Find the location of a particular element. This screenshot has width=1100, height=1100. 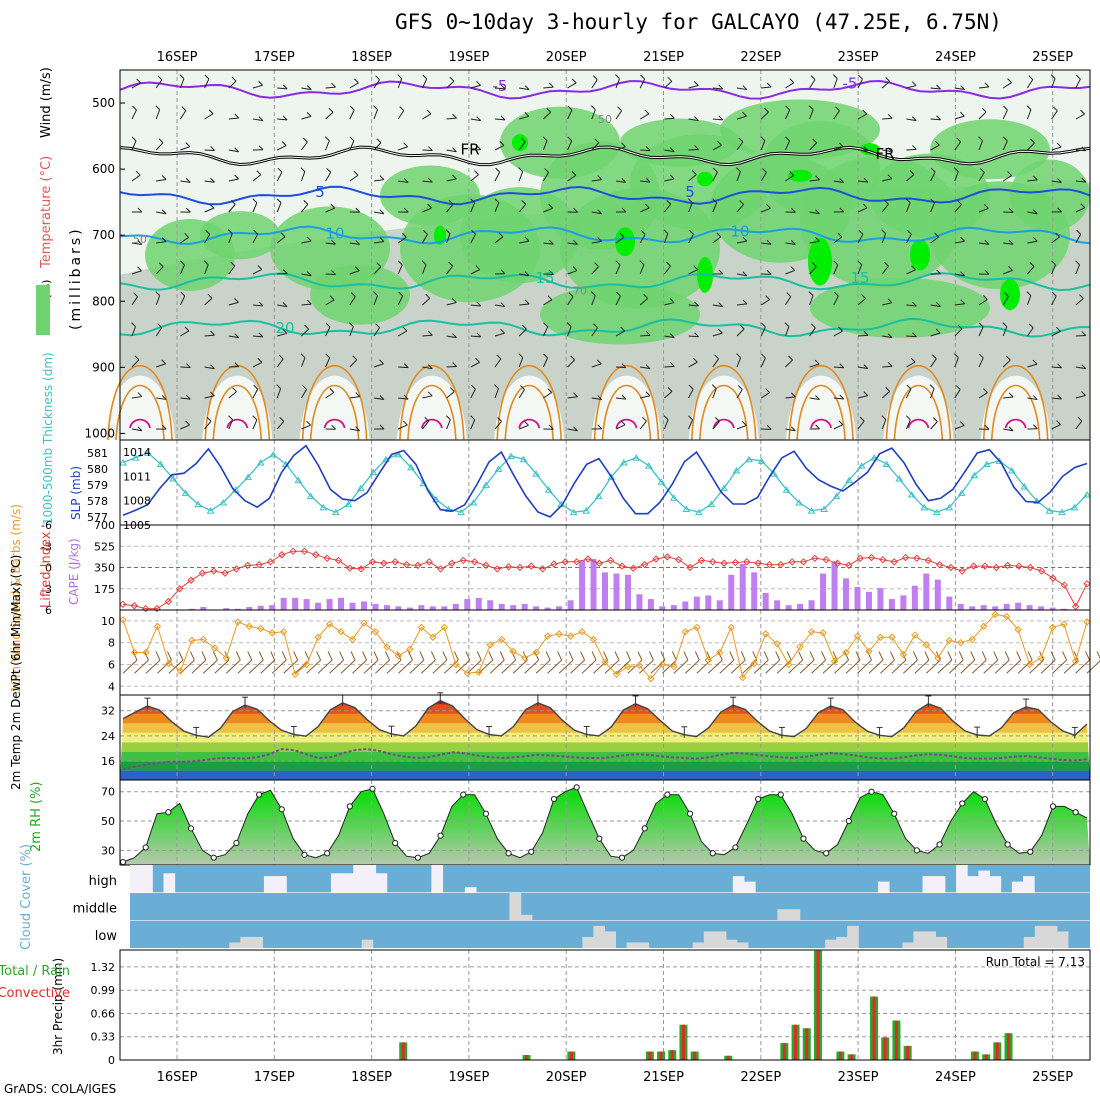

isotherm-line is located at coordinates (605, 195).